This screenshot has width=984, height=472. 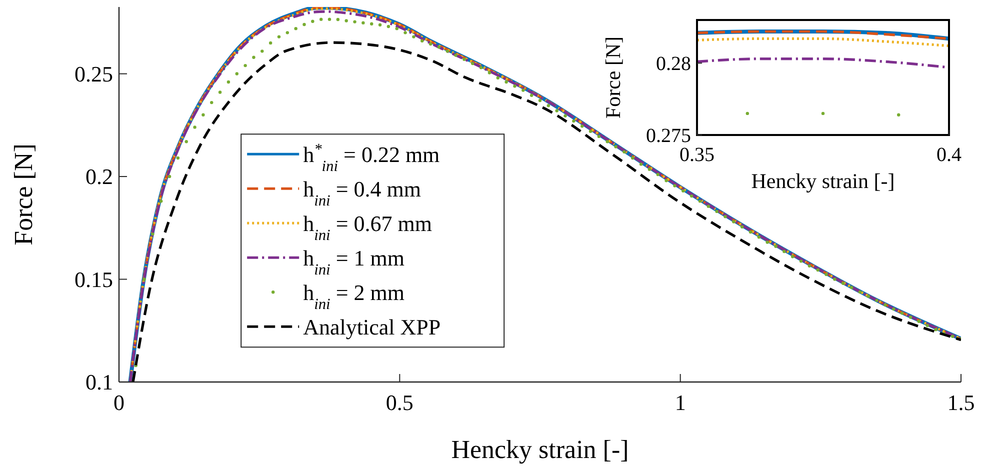 I want to click on x-tick-label: 1, so click(x=680, y=402).